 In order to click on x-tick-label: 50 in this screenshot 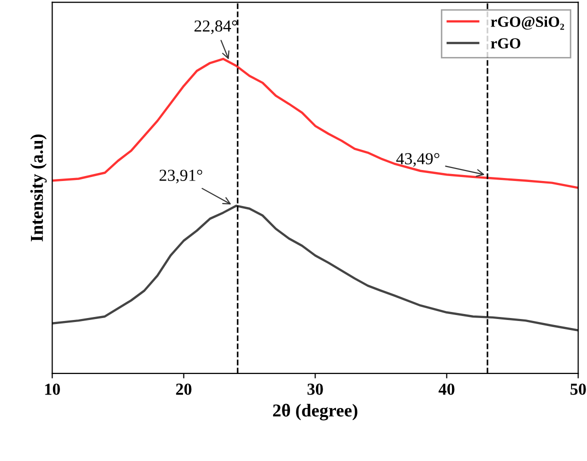, I will do `click(578, 389)`.